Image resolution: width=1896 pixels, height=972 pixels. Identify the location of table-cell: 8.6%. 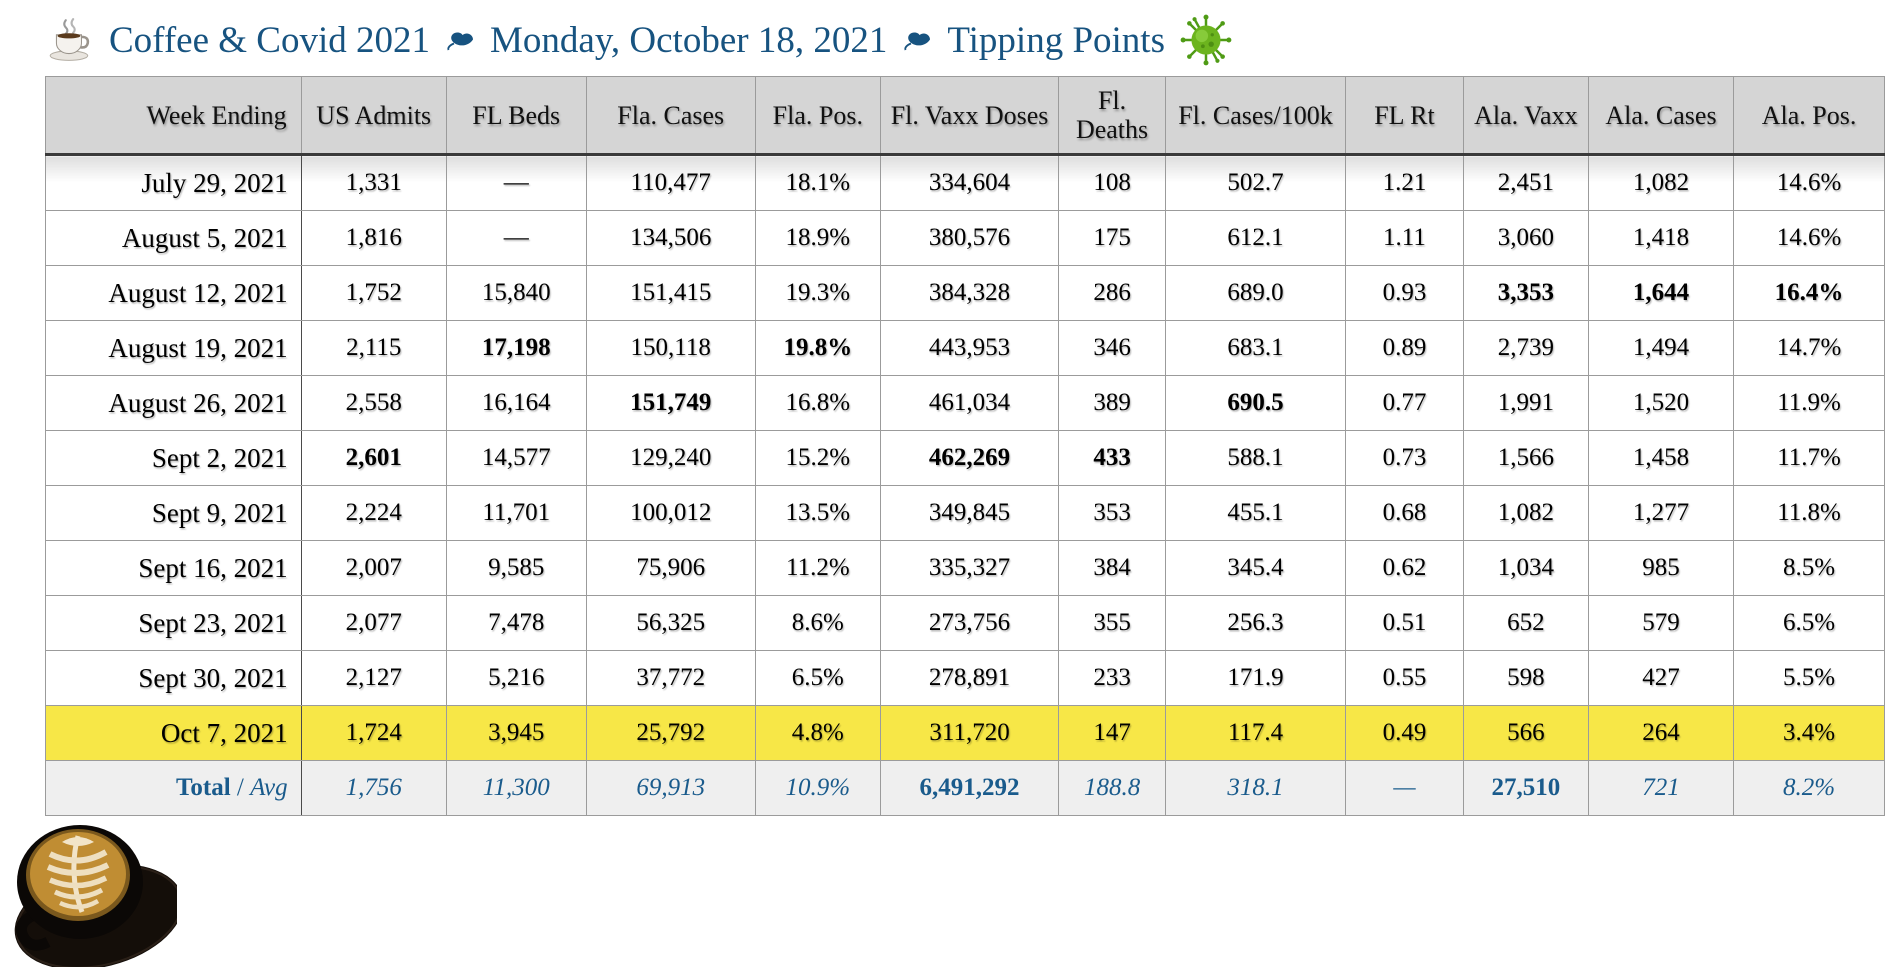
(817, 623).